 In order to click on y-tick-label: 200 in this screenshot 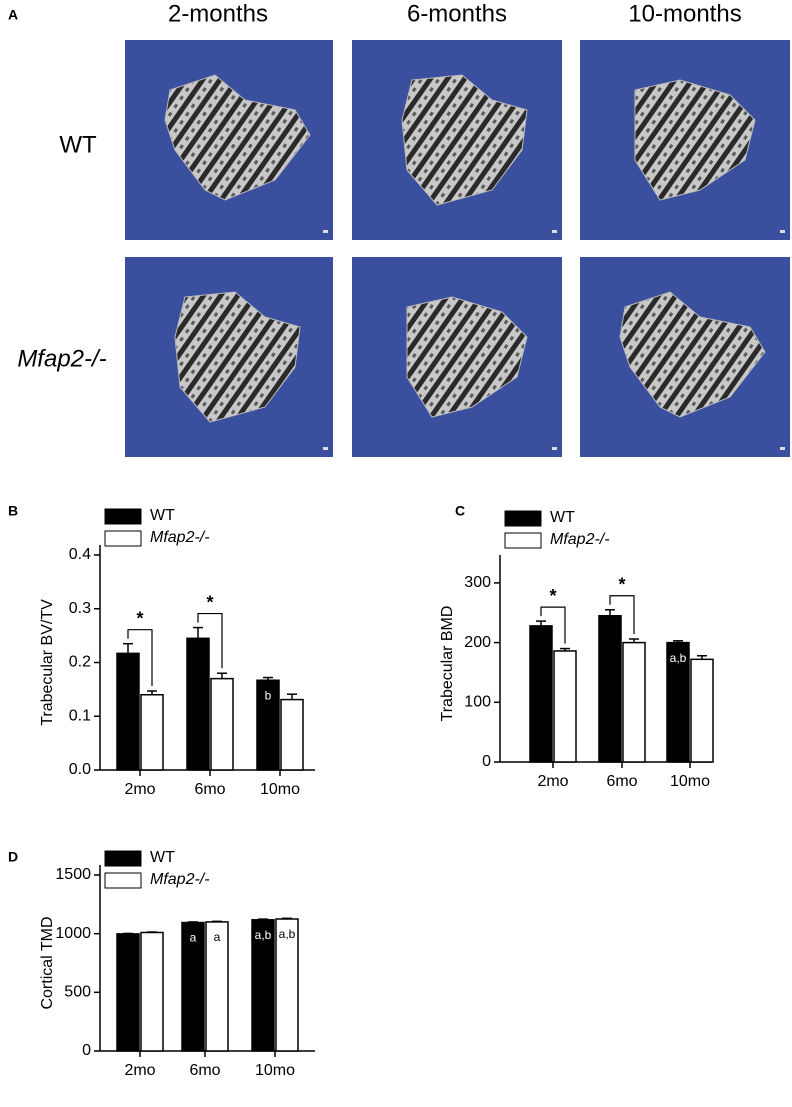, I will do `click(477, 642)`.